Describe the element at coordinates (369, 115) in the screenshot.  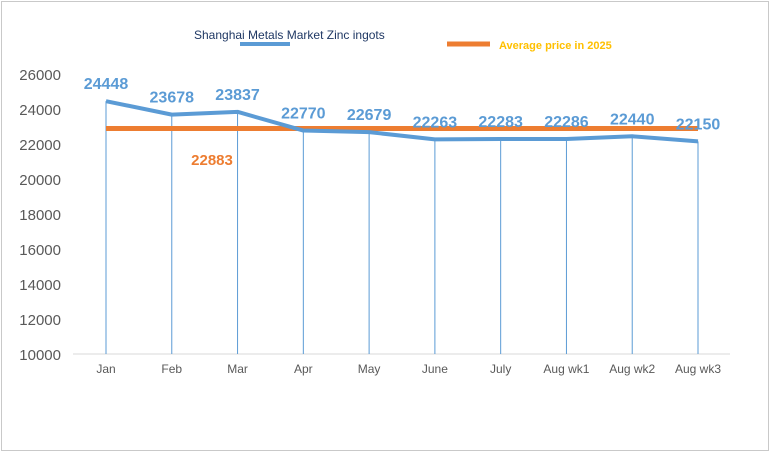
I see `data-label: 22679` at that location.